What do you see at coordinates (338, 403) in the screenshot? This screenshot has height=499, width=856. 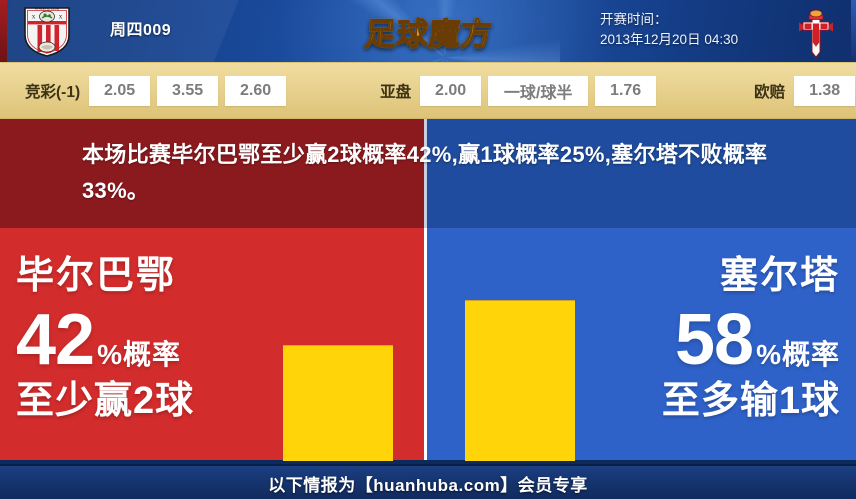 I see `probability-bar-home` at bounding box center [338, 403].